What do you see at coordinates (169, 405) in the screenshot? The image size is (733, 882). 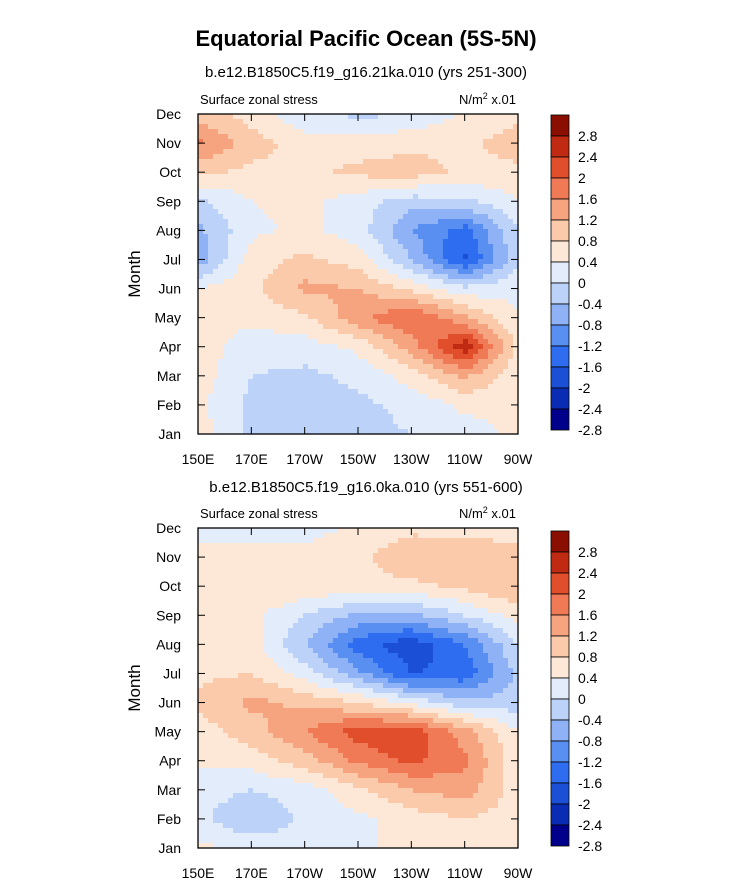 I see `y-tick-label: Feb` at bounding box center [169, 405].